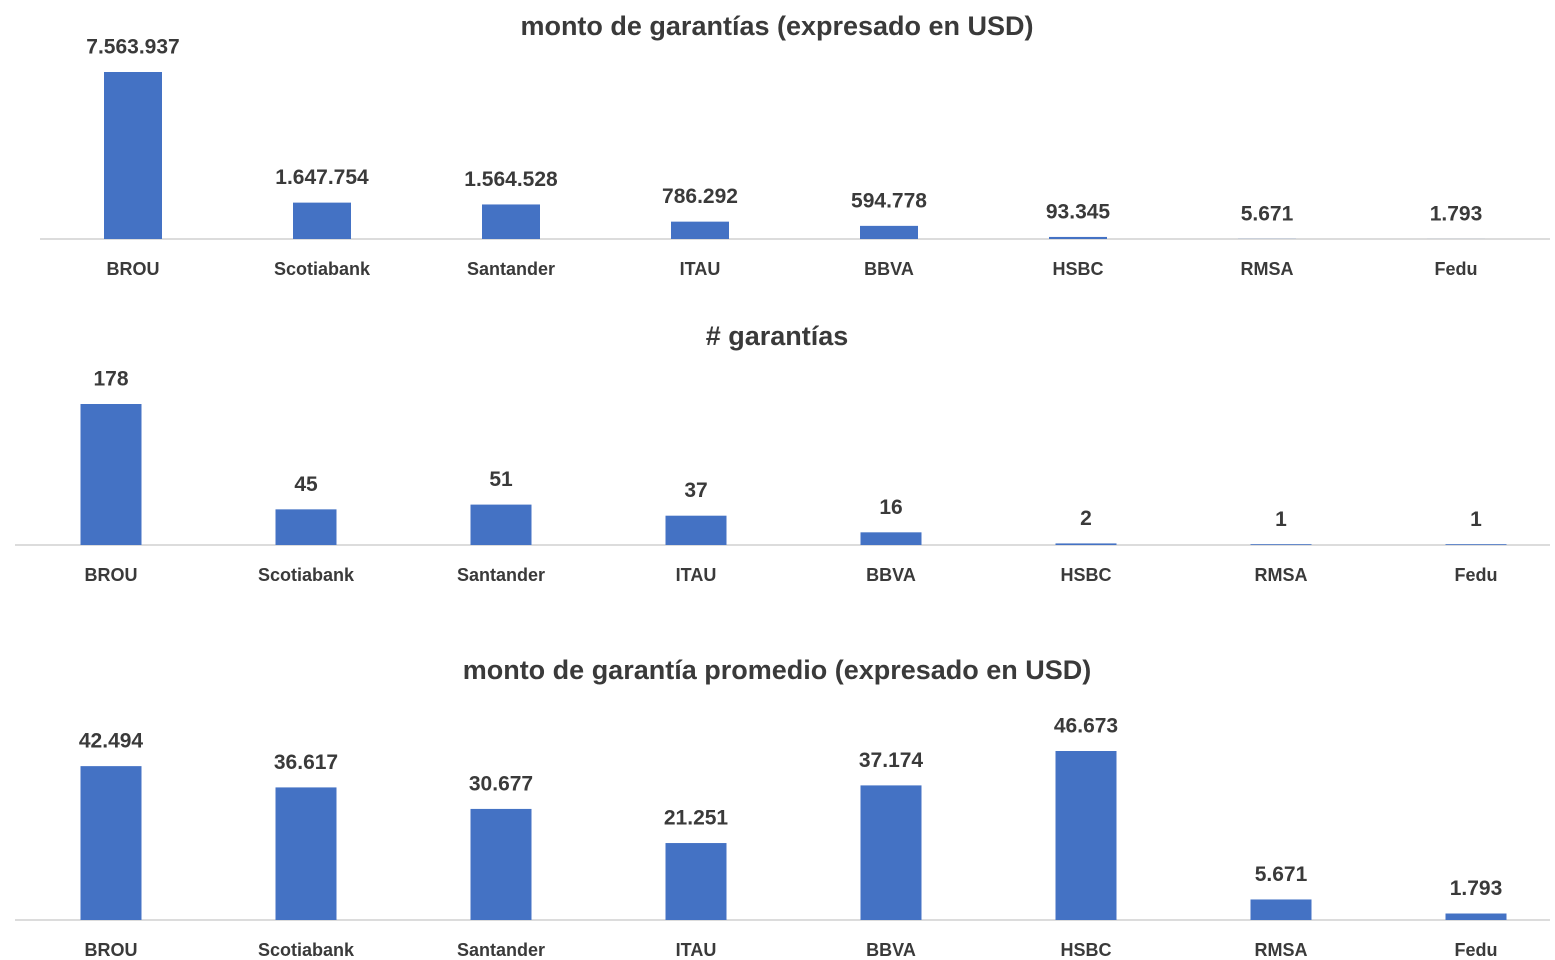 This screenshot has height=960, width=1555. I want to click on data-label: 45, so click(306, 484).